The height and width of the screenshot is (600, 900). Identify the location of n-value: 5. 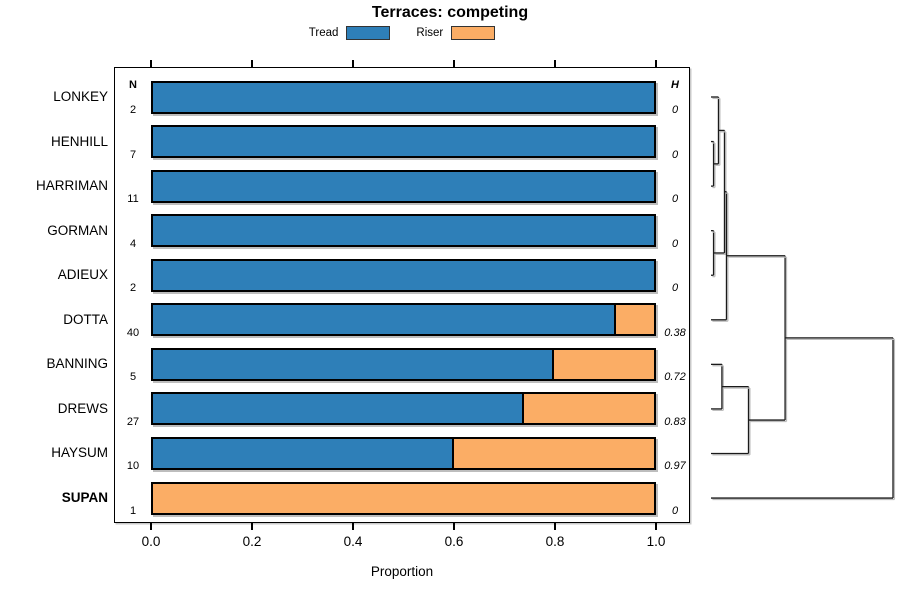
(133, 377).